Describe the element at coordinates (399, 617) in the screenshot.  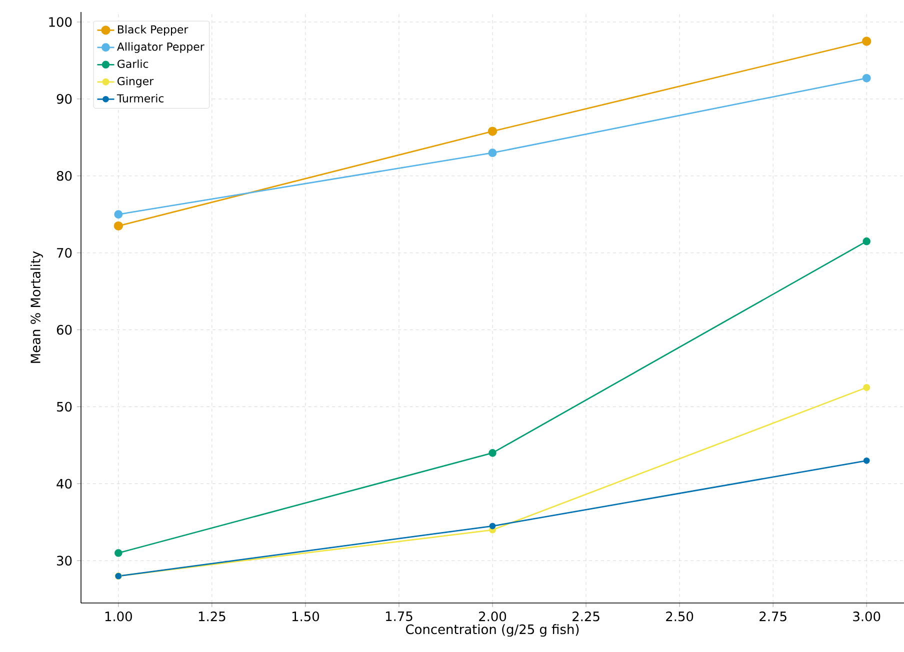
I see `x-tick-label: 1.75` at that location.